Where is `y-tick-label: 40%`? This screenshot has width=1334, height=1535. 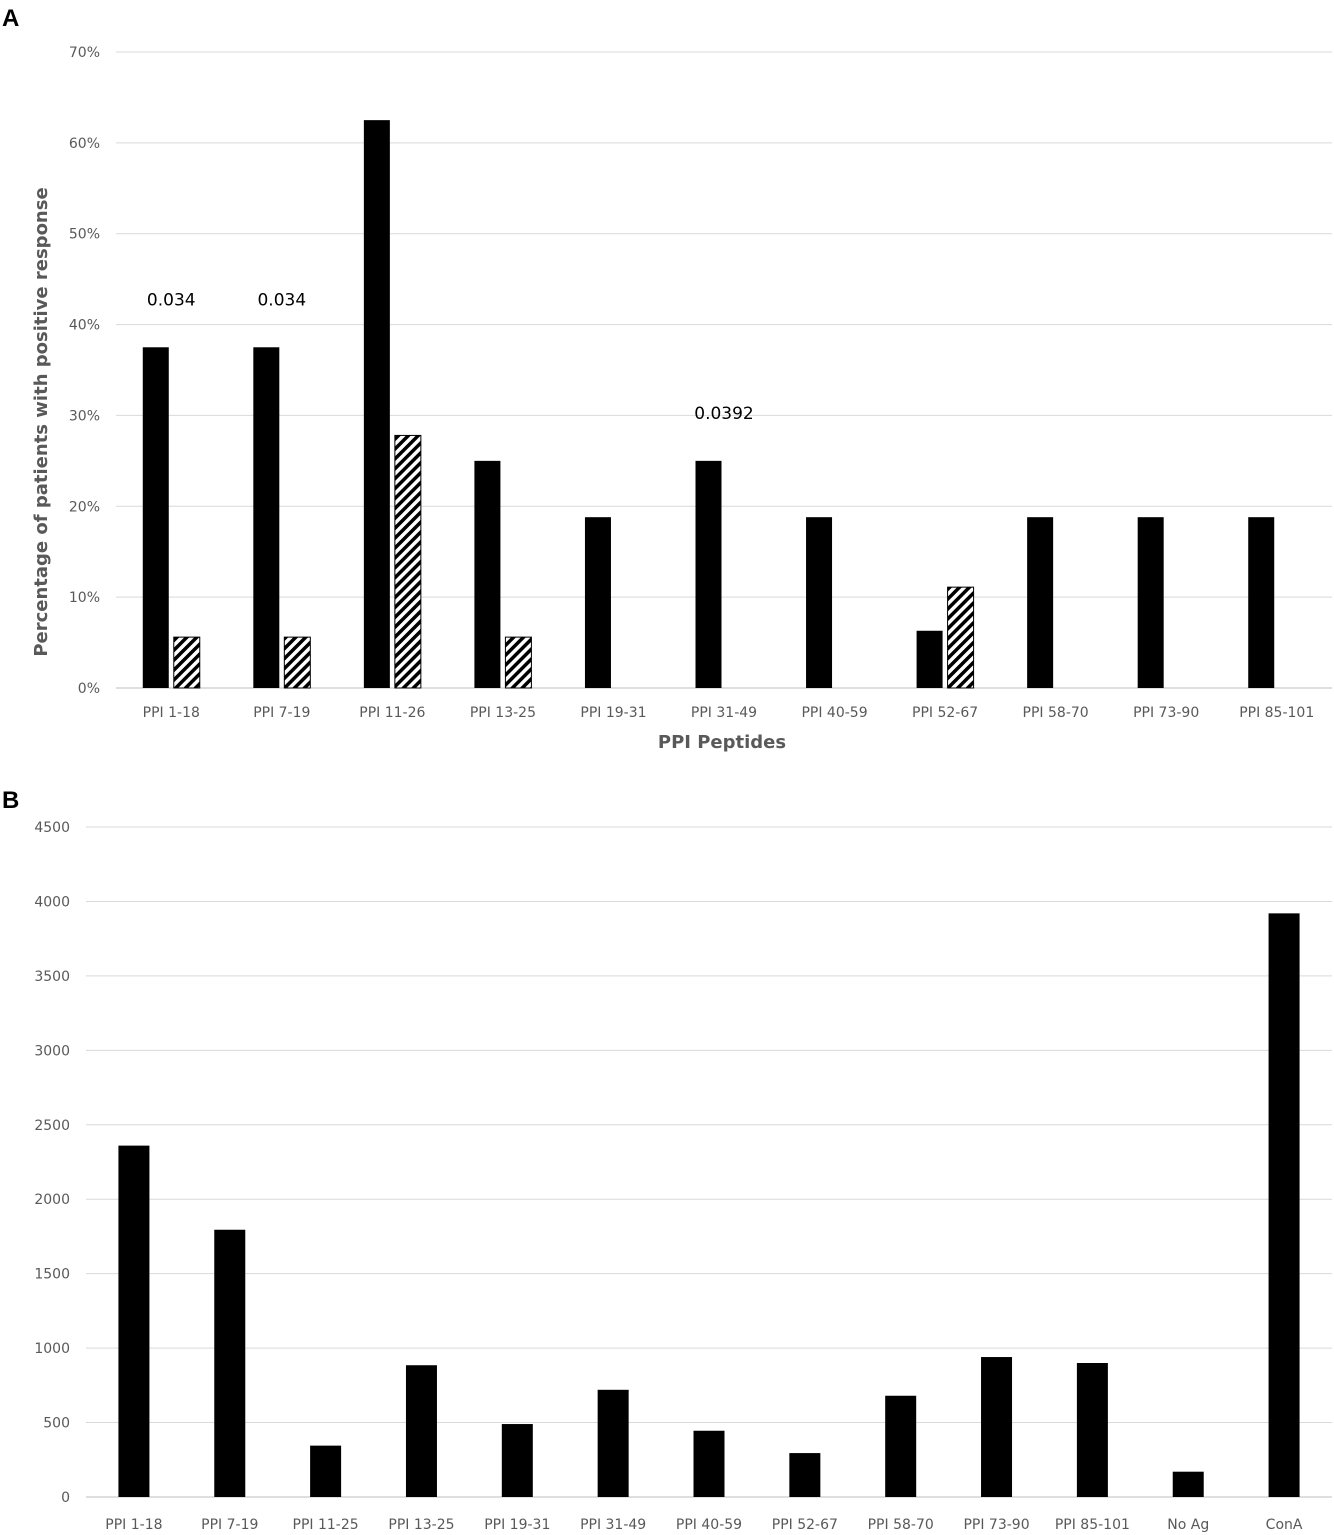 y-tick-label: 40% is located at coordinates (84, 326).